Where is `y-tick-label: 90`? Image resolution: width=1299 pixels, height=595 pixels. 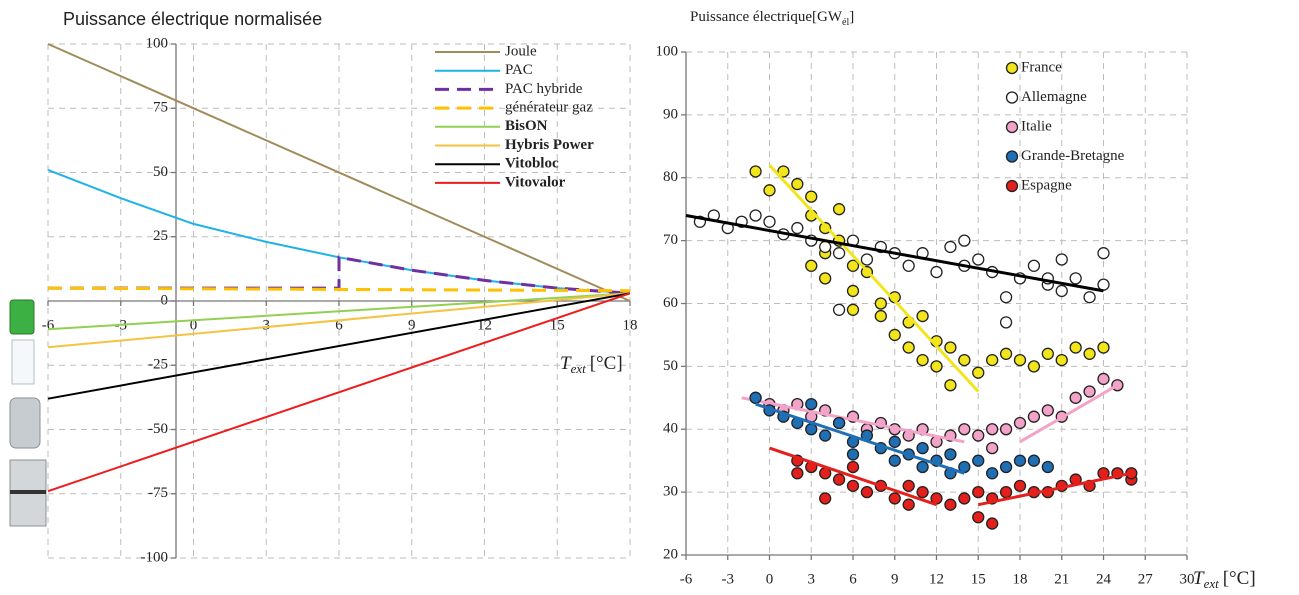 y-tick-label: 90 is located at coordinates (670, 114).